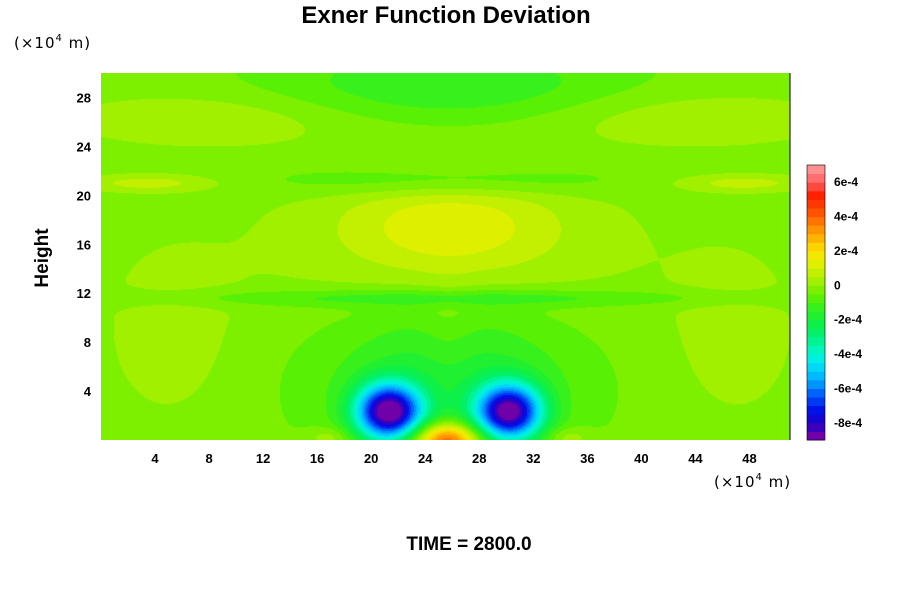  What do you see at coordinates (263, 458) in the screenshot?
I see `x-tick-label: 12` at bounding box center [263, 458].